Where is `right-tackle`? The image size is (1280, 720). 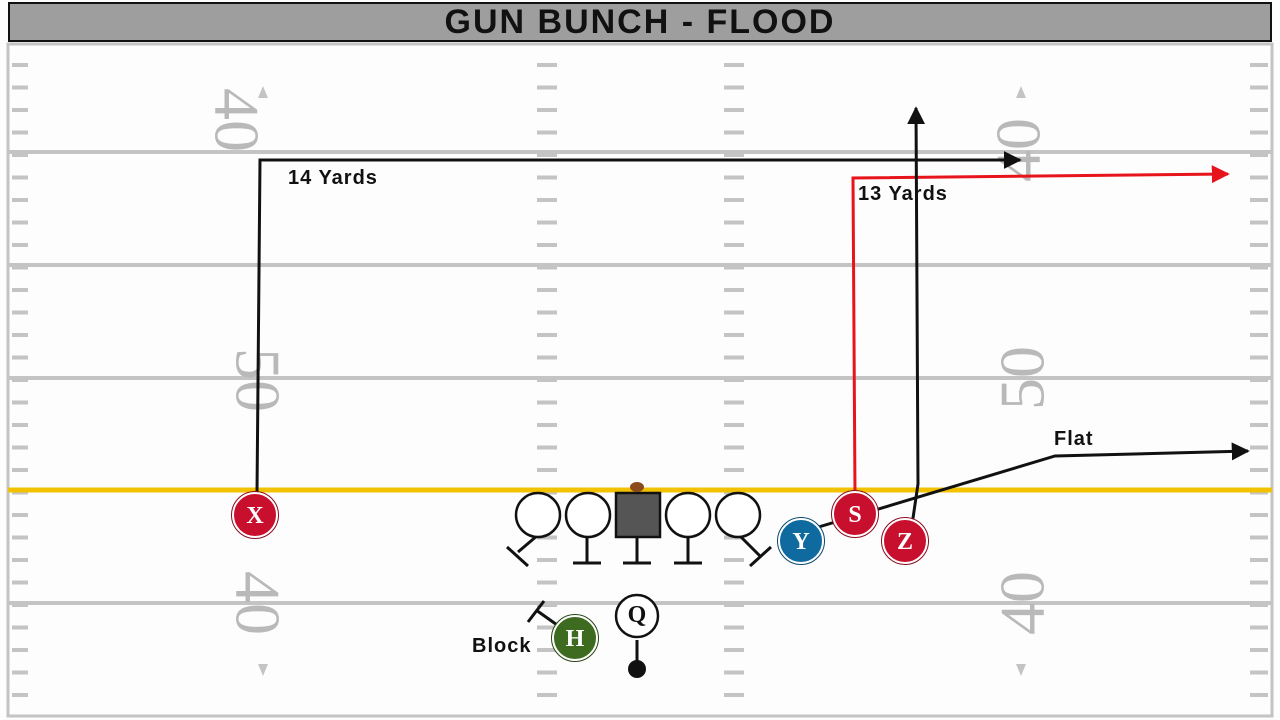 right-tackle is located at coordinates (738, 515).